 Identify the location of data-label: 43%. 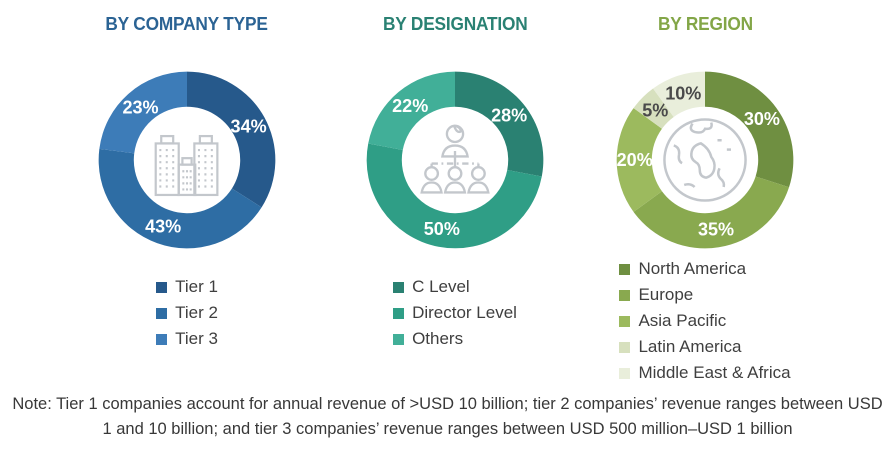
(163, 226).